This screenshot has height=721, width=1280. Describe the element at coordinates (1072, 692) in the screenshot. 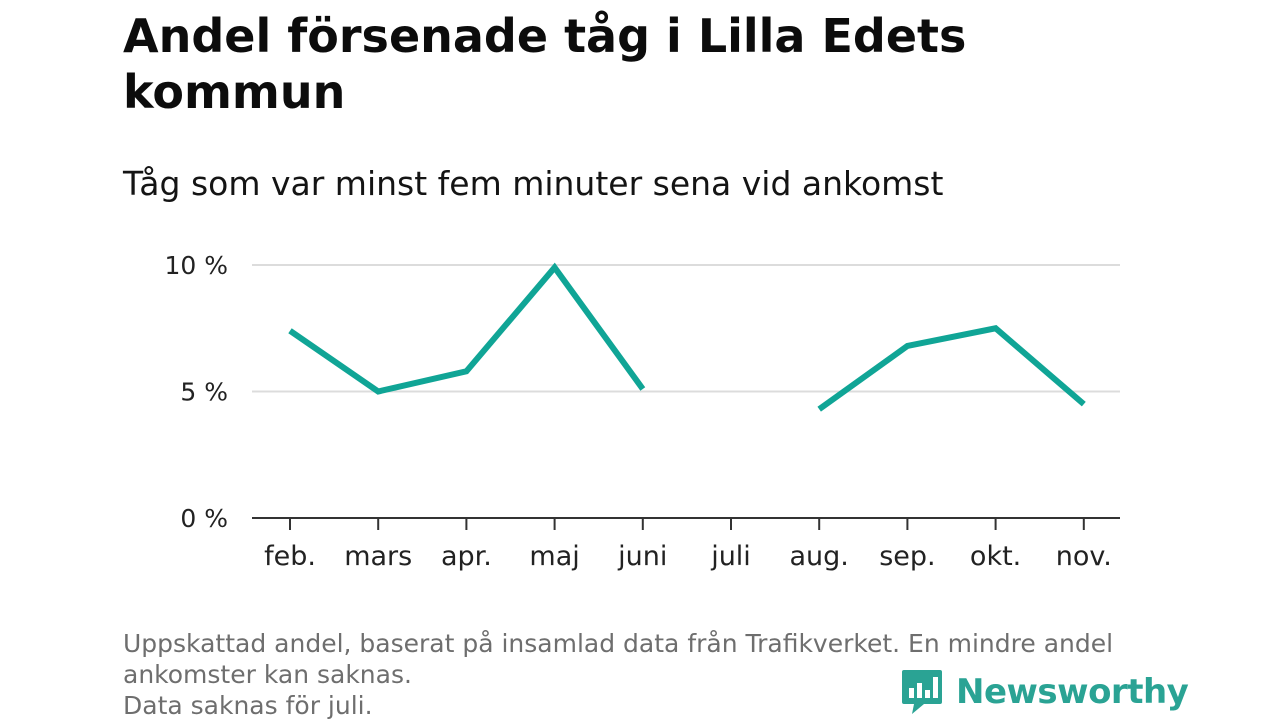

I see `brand-name: Newsworthy` at that location.